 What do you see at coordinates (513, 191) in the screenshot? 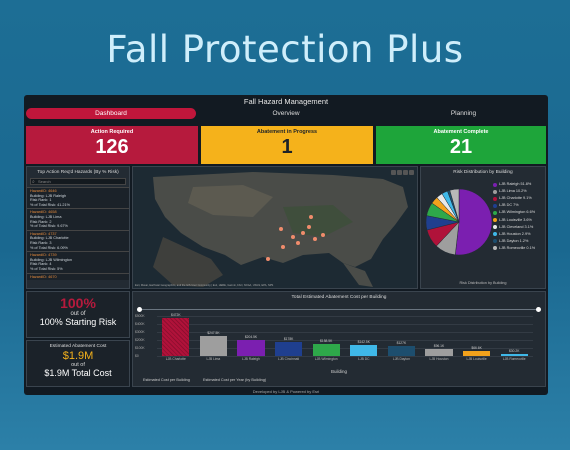
I see `legend-label: LJB Lima 10.2%` at bounding box center [513, 191].